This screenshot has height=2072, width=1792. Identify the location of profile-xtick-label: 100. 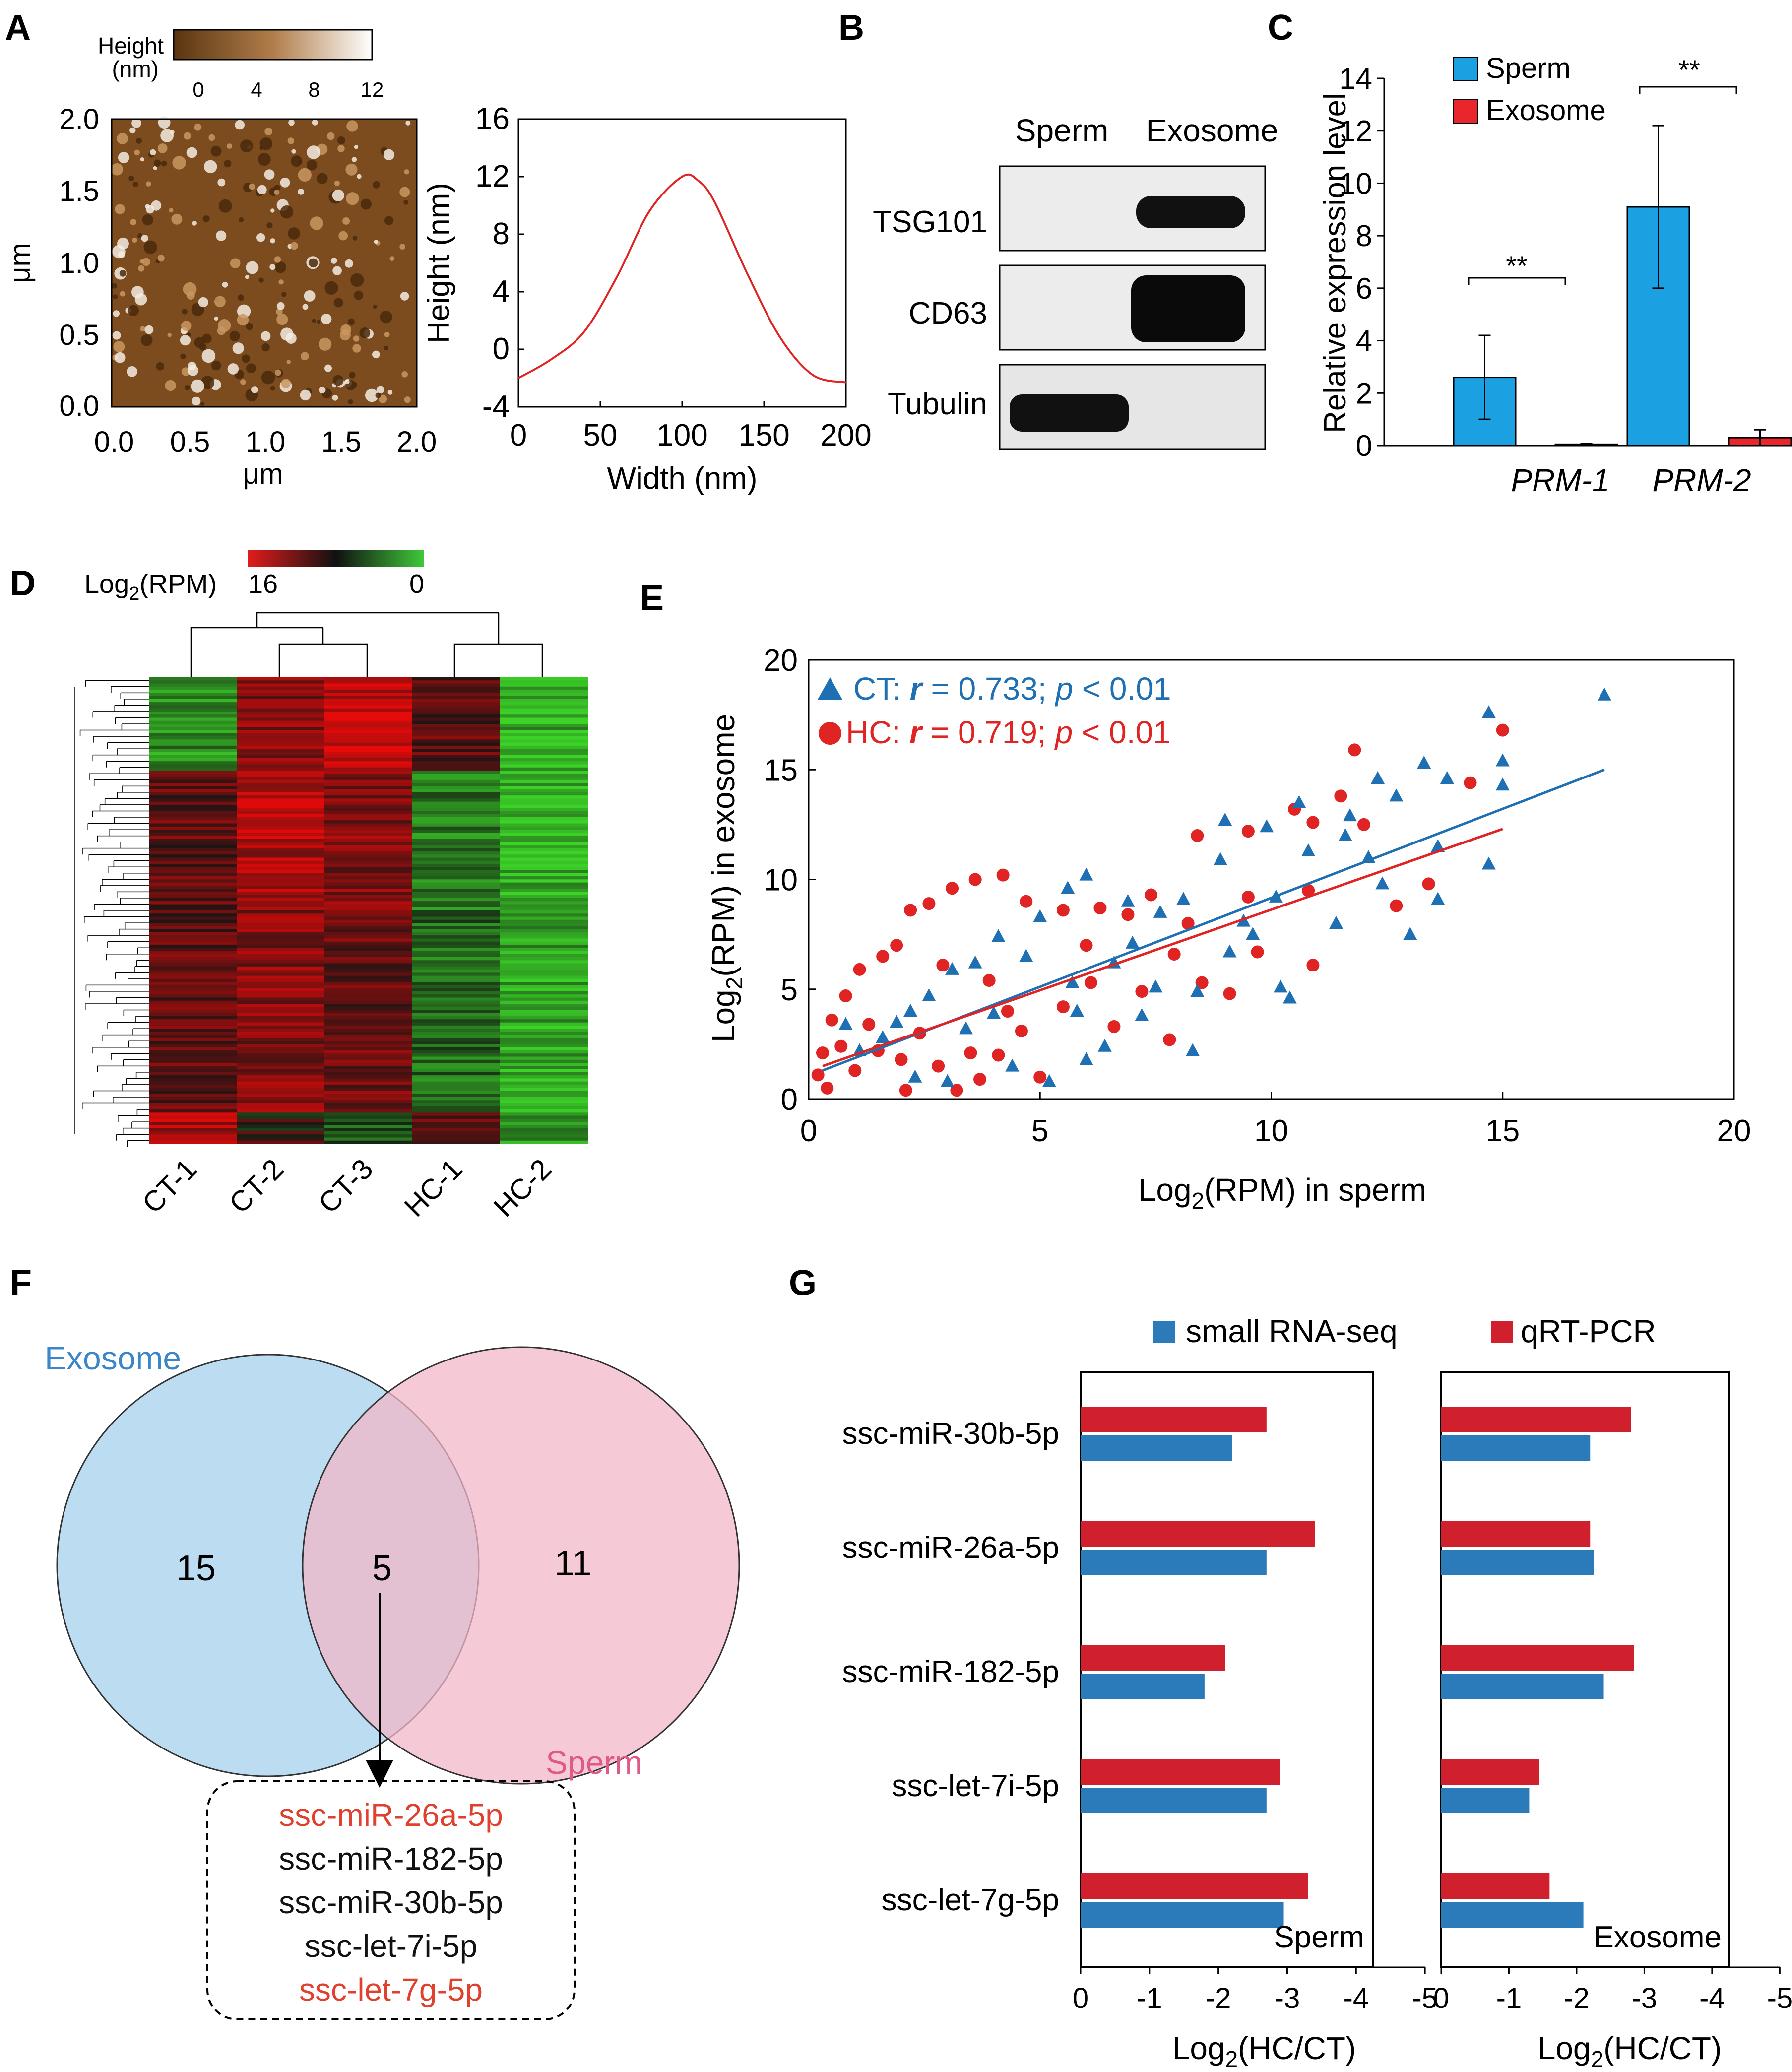
(681, 435).